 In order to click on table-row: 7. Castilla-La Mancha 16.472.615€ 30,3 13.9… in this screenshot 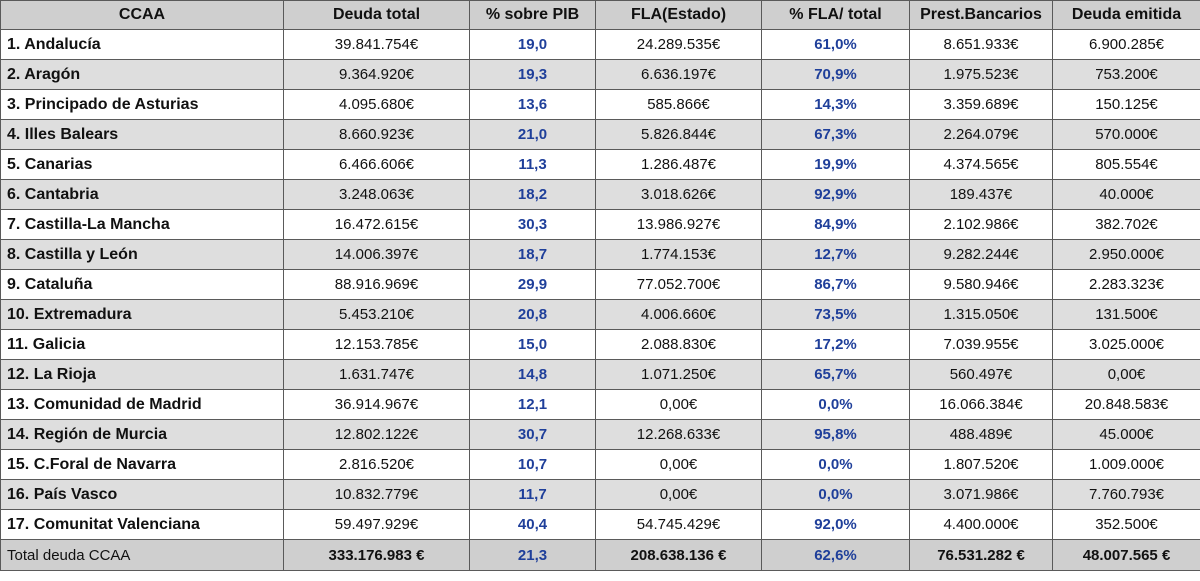, I will do `click(600, 224)`.